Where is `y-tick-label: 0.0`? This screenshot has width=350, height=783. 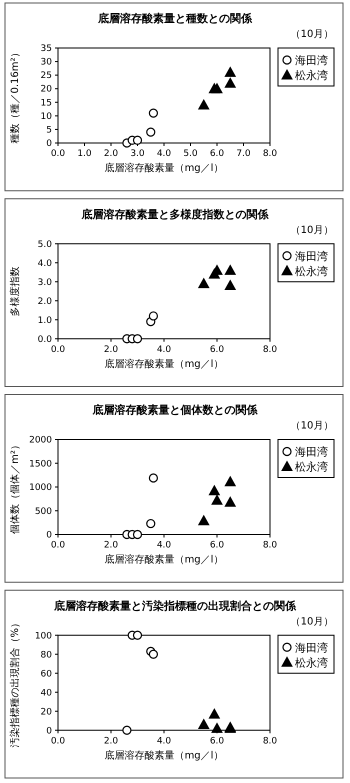
y-tick-label: 0.0 is located at coordinates (45, 339).